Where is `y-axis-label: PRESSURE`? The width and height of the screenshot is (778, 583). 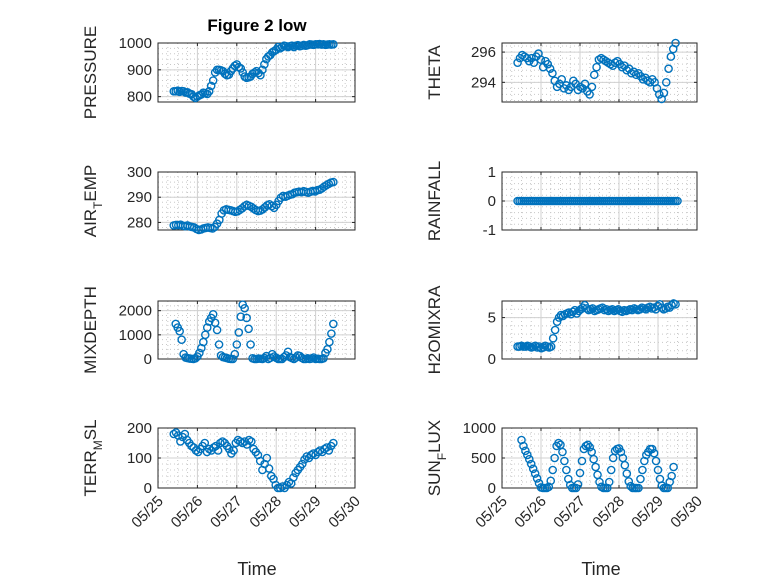 y-axis-label: PRESSURE is located at coordinates (90, 73).